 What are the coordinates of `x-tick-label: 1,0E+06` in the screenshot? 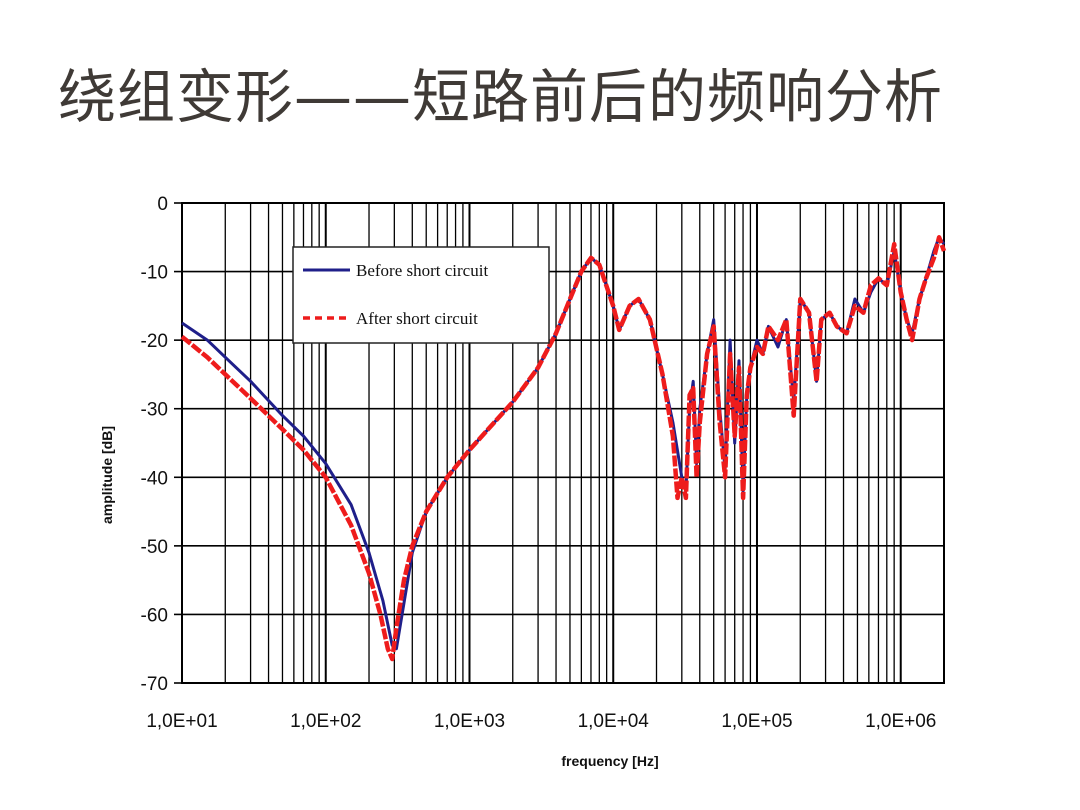 It's located at (900, 721).